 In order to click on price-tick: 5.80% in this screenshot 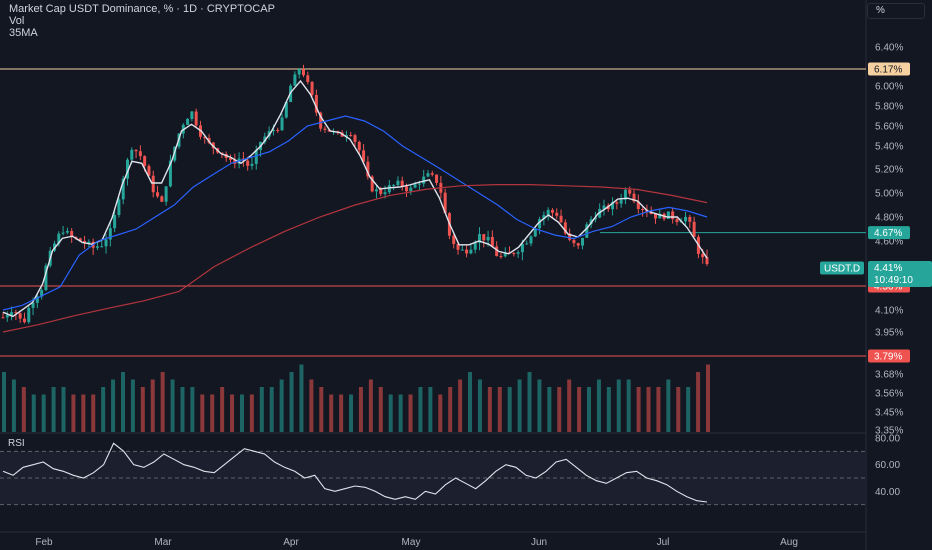, I will do `click(889, 107)`.